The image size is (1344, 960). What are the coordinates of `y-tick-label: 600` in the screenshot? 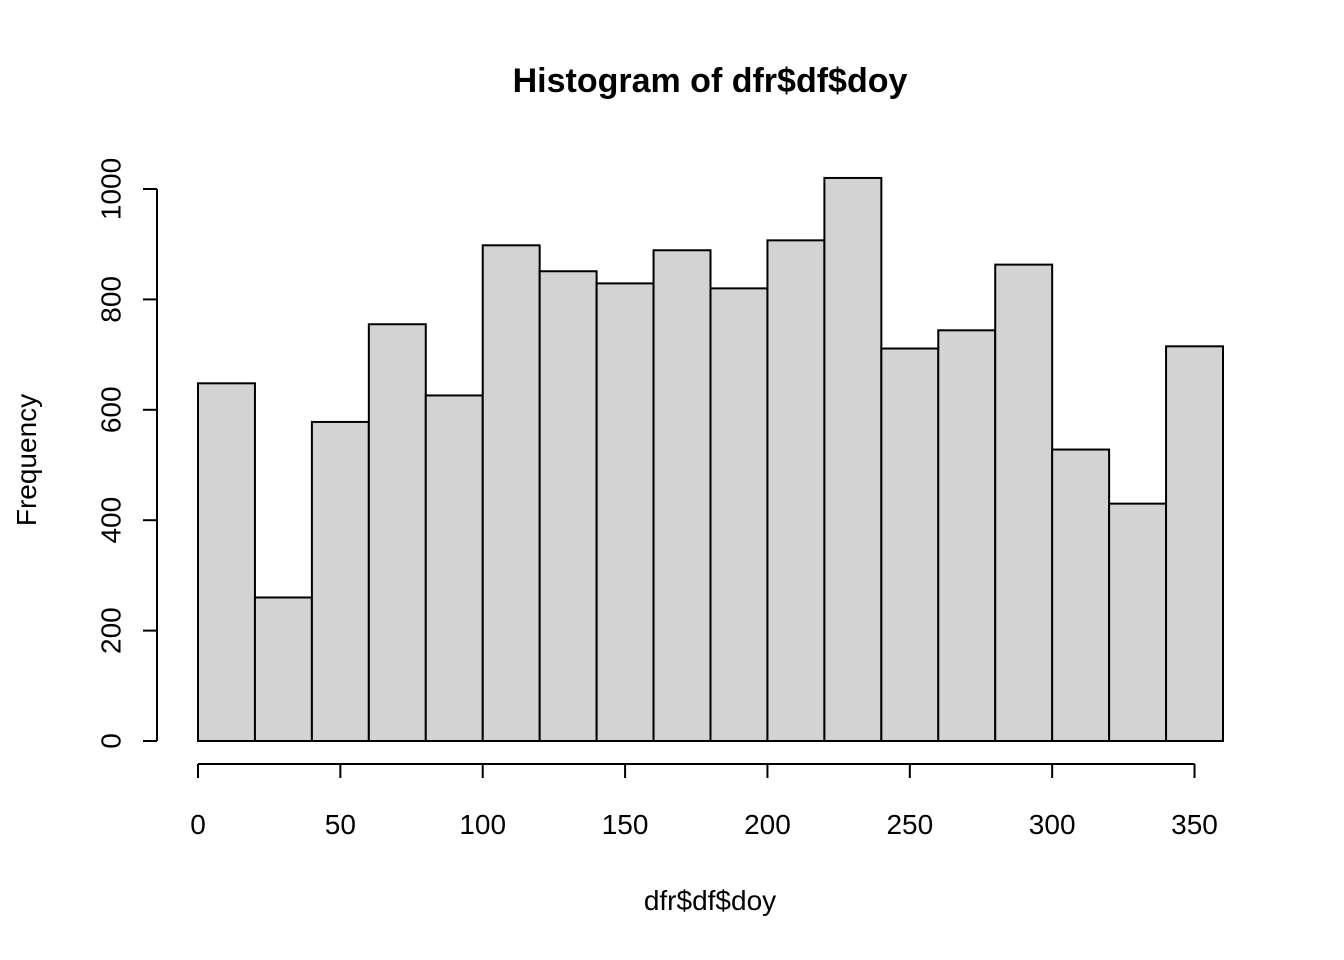 It's located at (111, 409).